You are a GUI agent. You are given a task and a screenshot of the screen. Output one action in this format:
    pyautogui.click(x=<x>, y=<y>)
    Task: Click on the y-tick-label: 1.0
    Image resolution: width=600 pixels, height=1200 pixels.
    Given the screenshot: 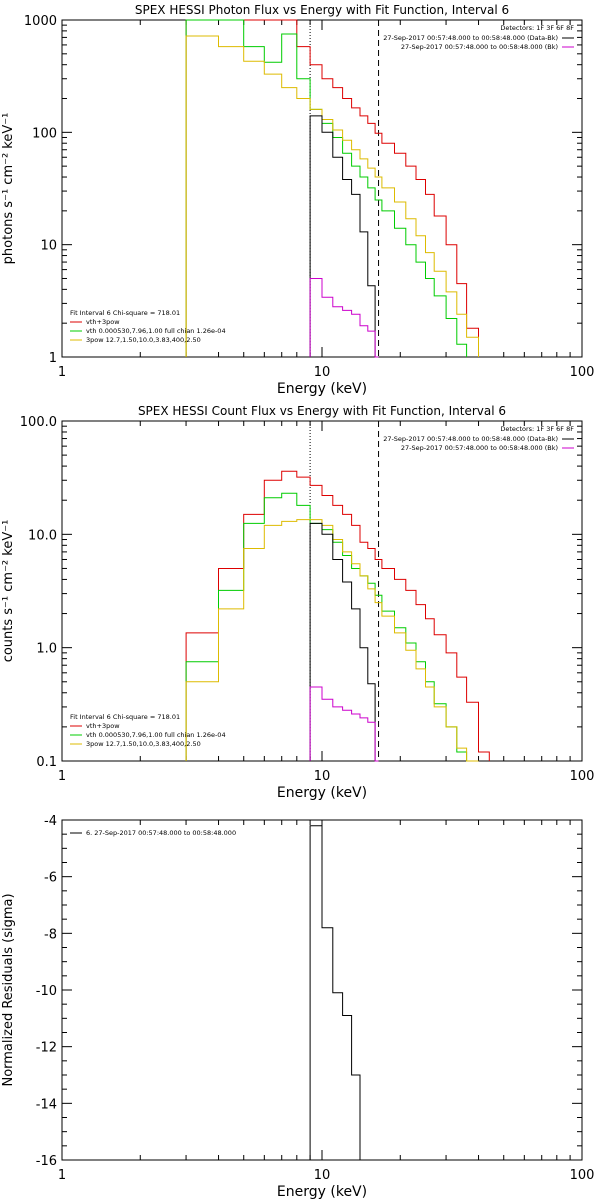 What is the action you would take?
    pyautogui.click(x=46, y=649)
    